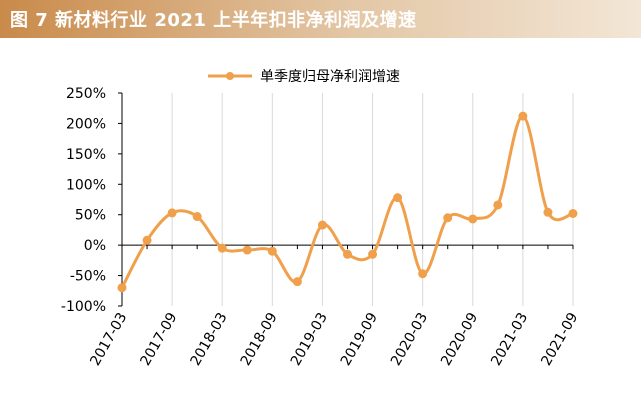  Describe the element at coordinates (88, 277) in the screenshot. I see `y-tick-label: -50%` at that location.